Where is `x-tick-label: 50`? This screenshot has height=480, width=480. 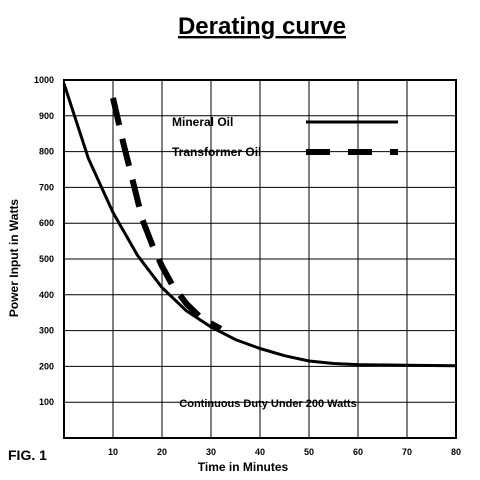 x-tick-label: 50 is located at coordinates (309, 452).